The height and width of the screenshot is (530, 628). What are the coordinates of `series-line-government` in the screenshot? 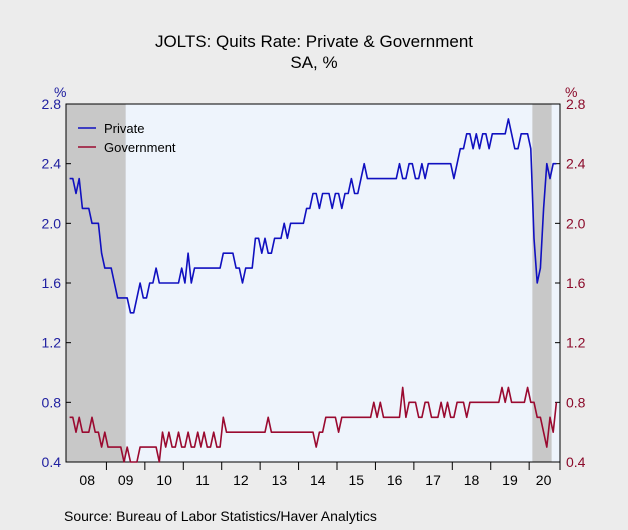 It's located at (313, 424).